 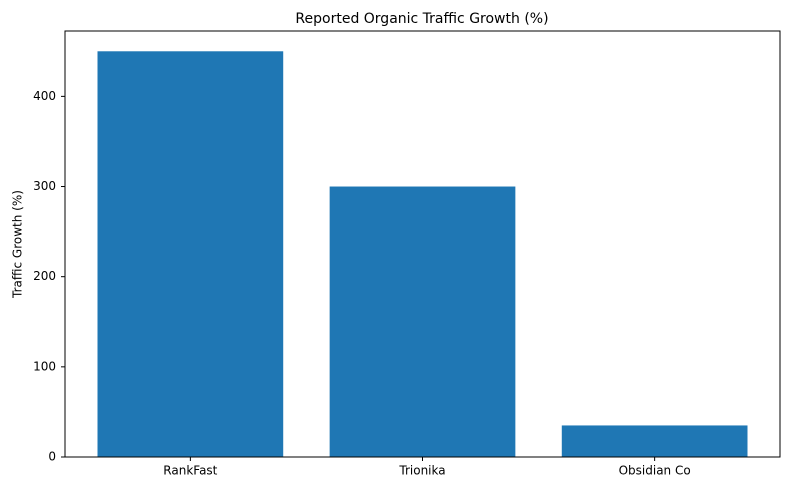 I want to click on y-tick-label: 400, so click(x=44, y=96).